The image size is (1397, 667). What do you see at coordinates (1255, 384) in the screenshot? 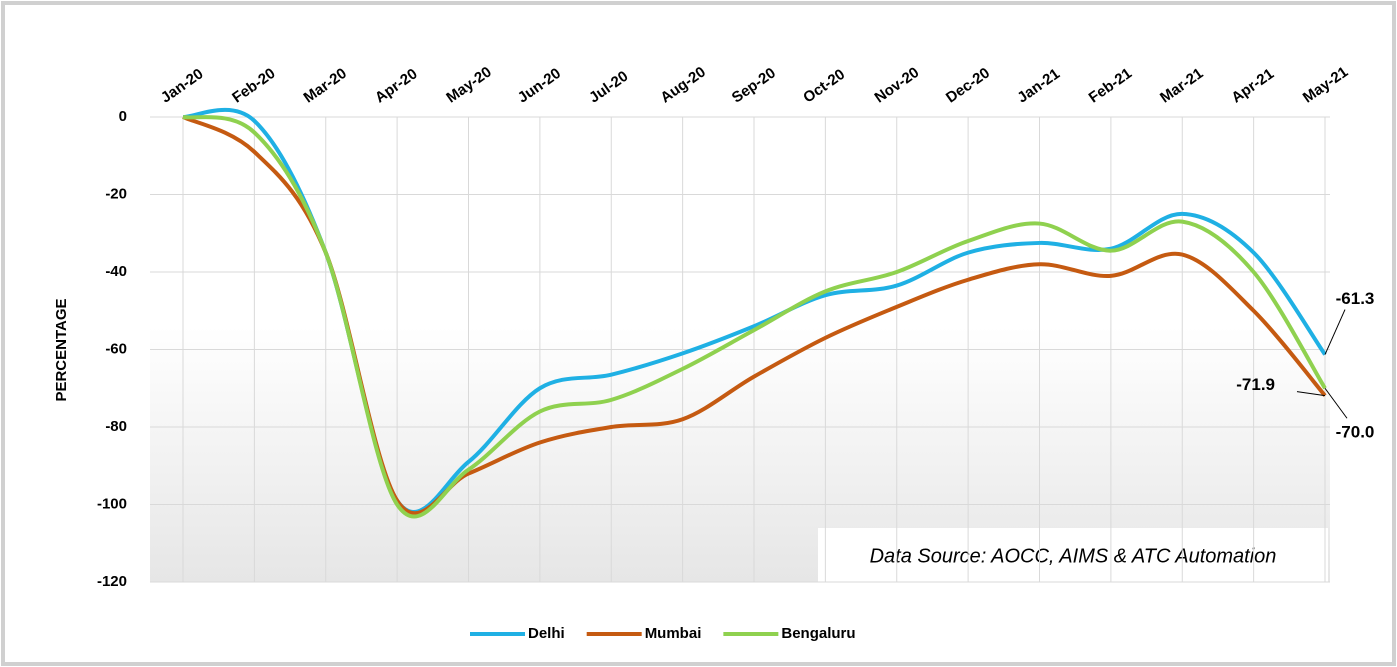
I see `data-label: -71.9` at bounding box center [1255, 384].